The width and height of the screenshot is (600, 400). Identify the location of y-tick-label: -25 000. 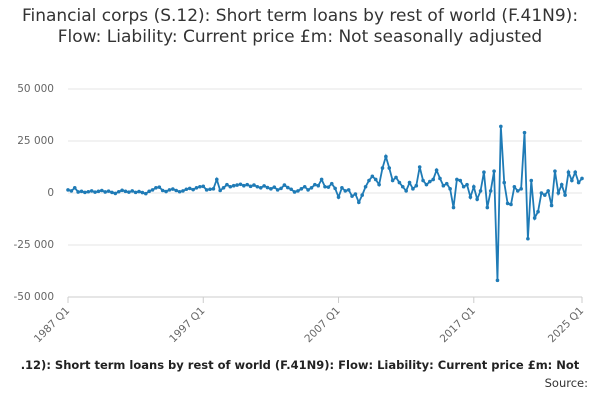
(33, 245).